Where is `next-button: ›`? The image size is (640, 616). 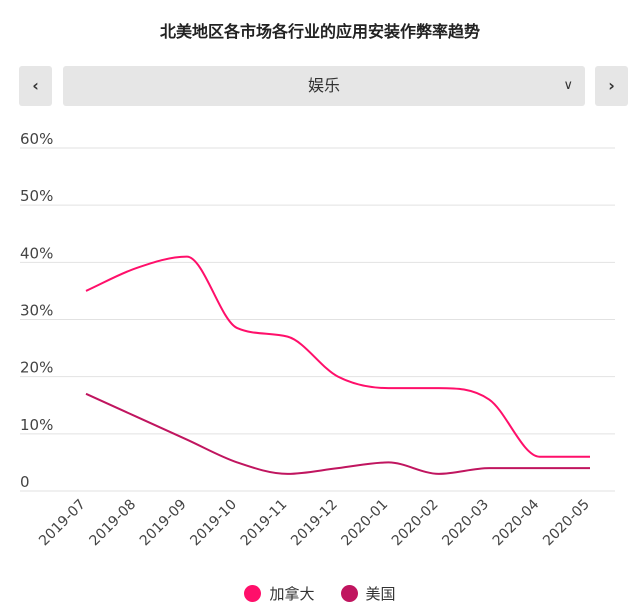
next-button: › is located at coordinates (611, 86).